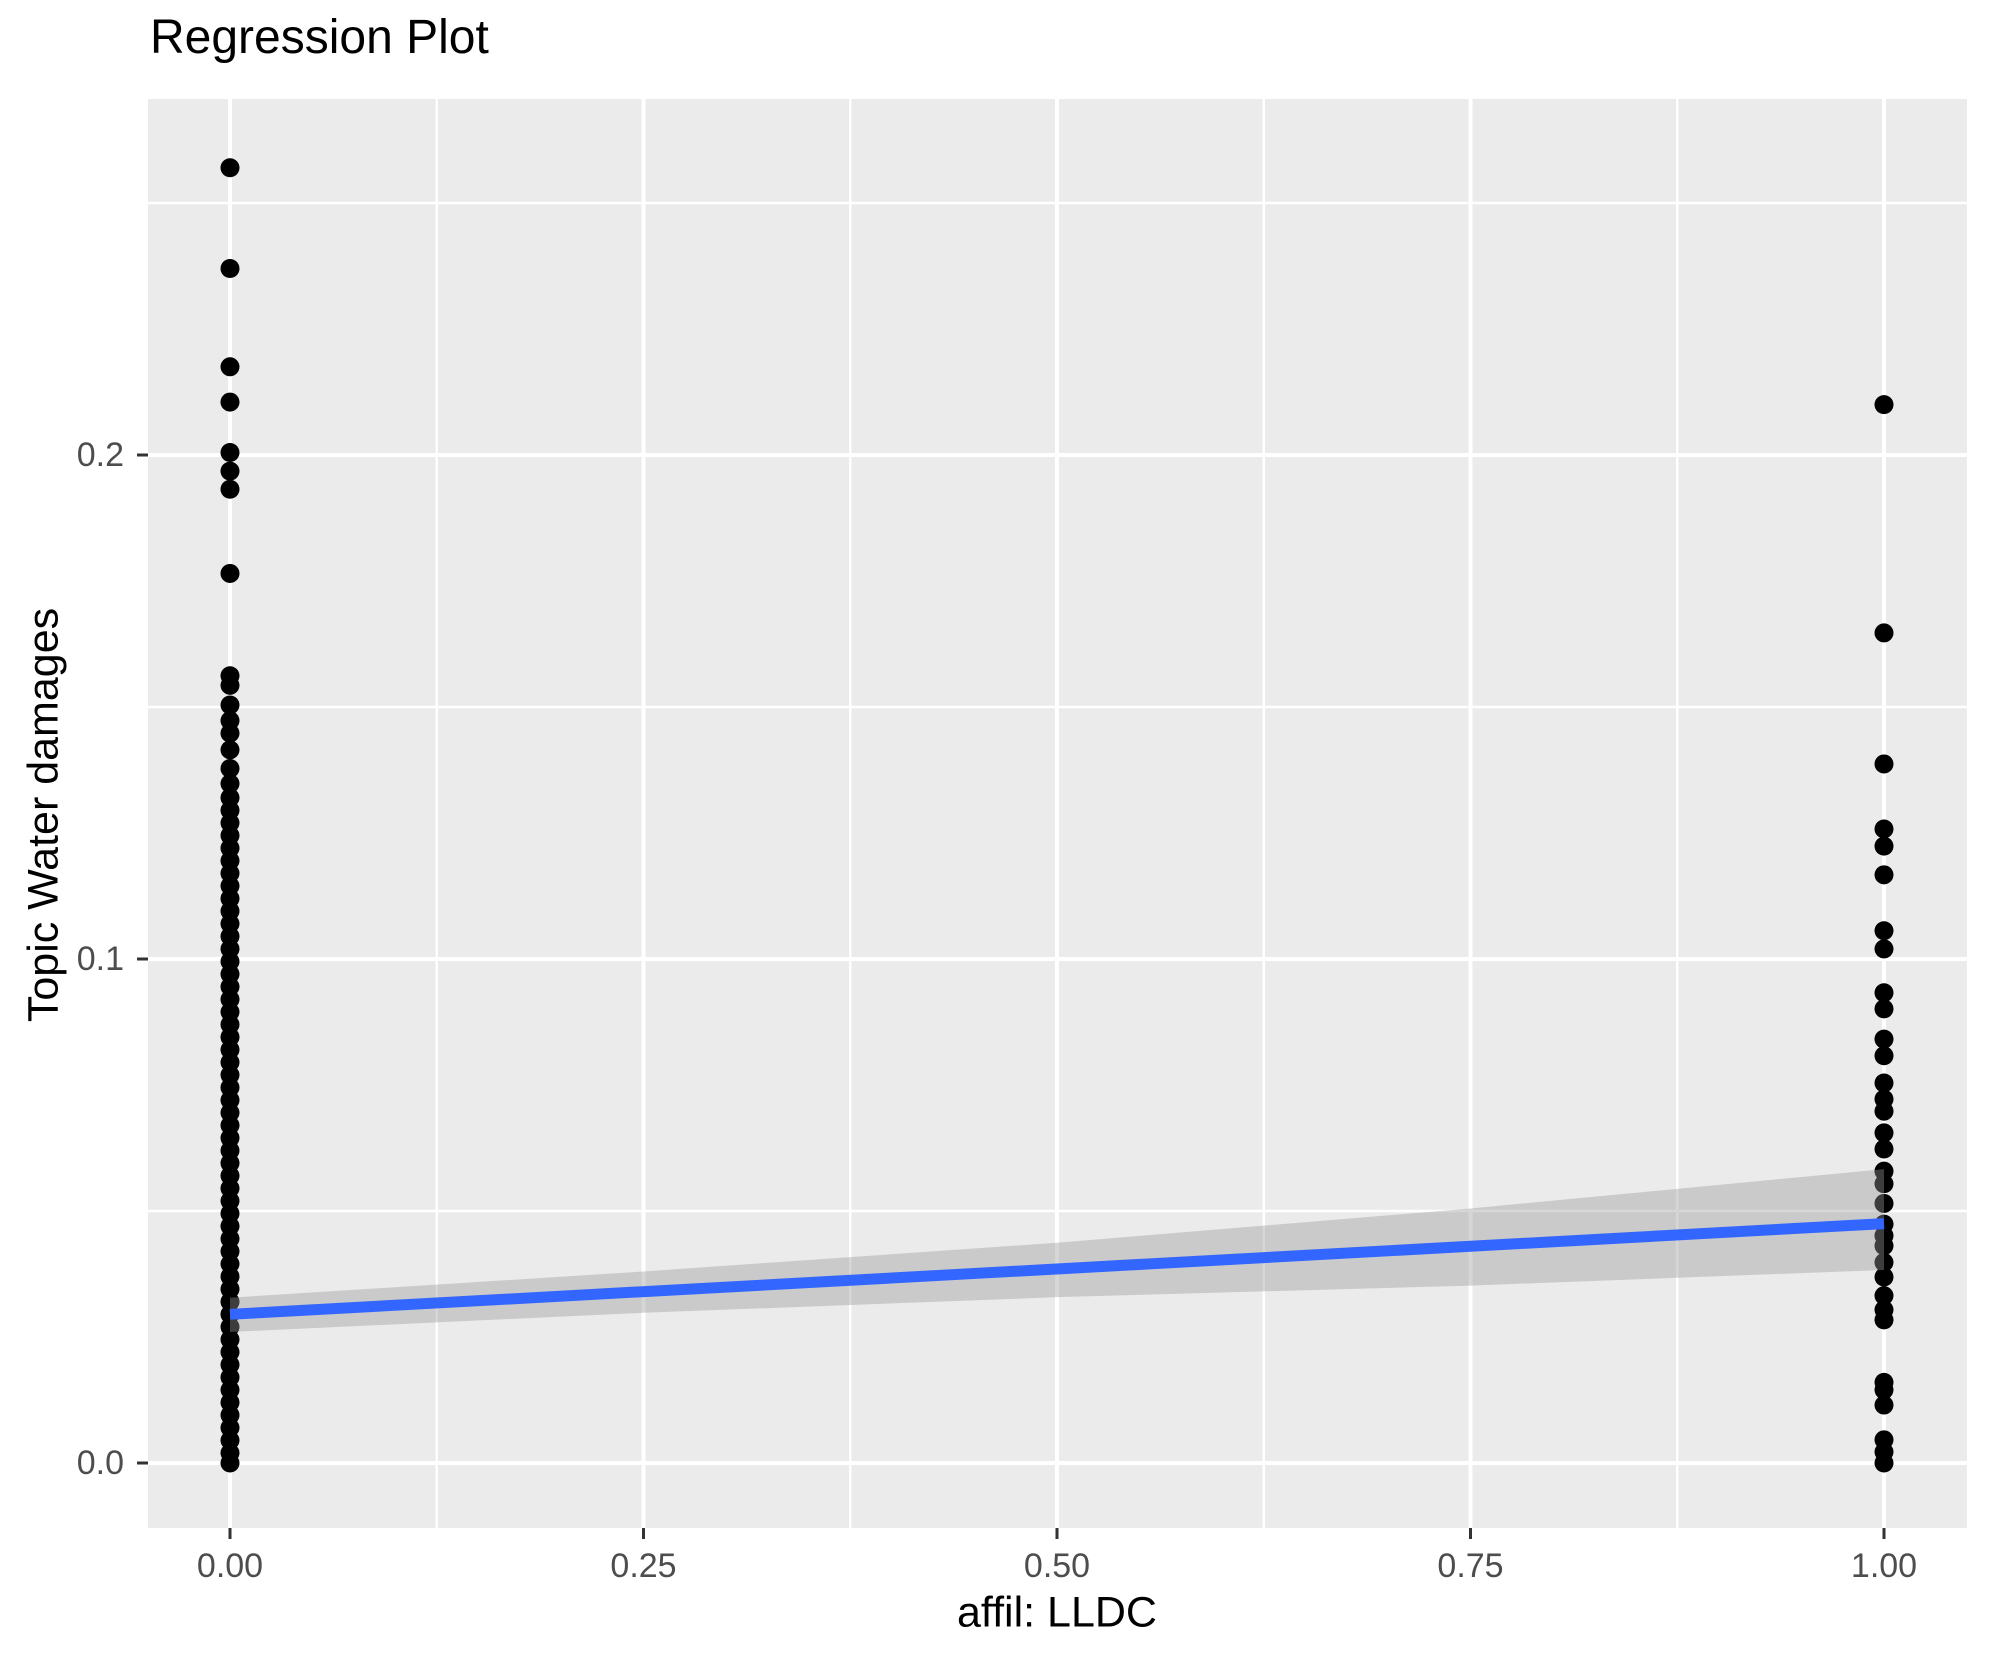 The height and width of the screenshot is (1665, 1990). What do you see at coordinates (643, 1566) in the screenshot?
I see `x-tick-label: 0.25` at bounding box center [643, 1566].